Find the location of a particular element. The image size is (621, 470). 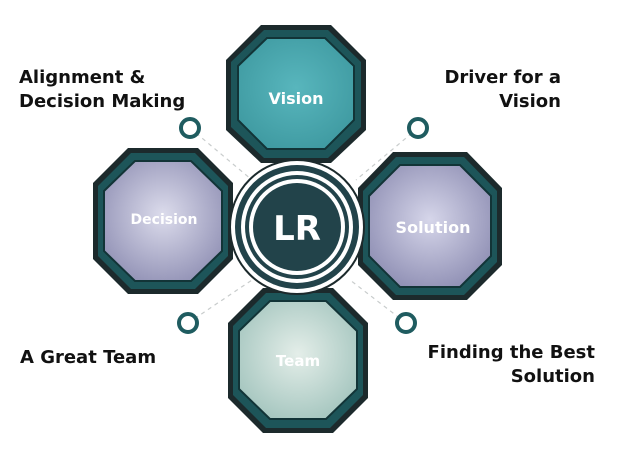

center-emblem: LR is located at coordinates (297, 227).